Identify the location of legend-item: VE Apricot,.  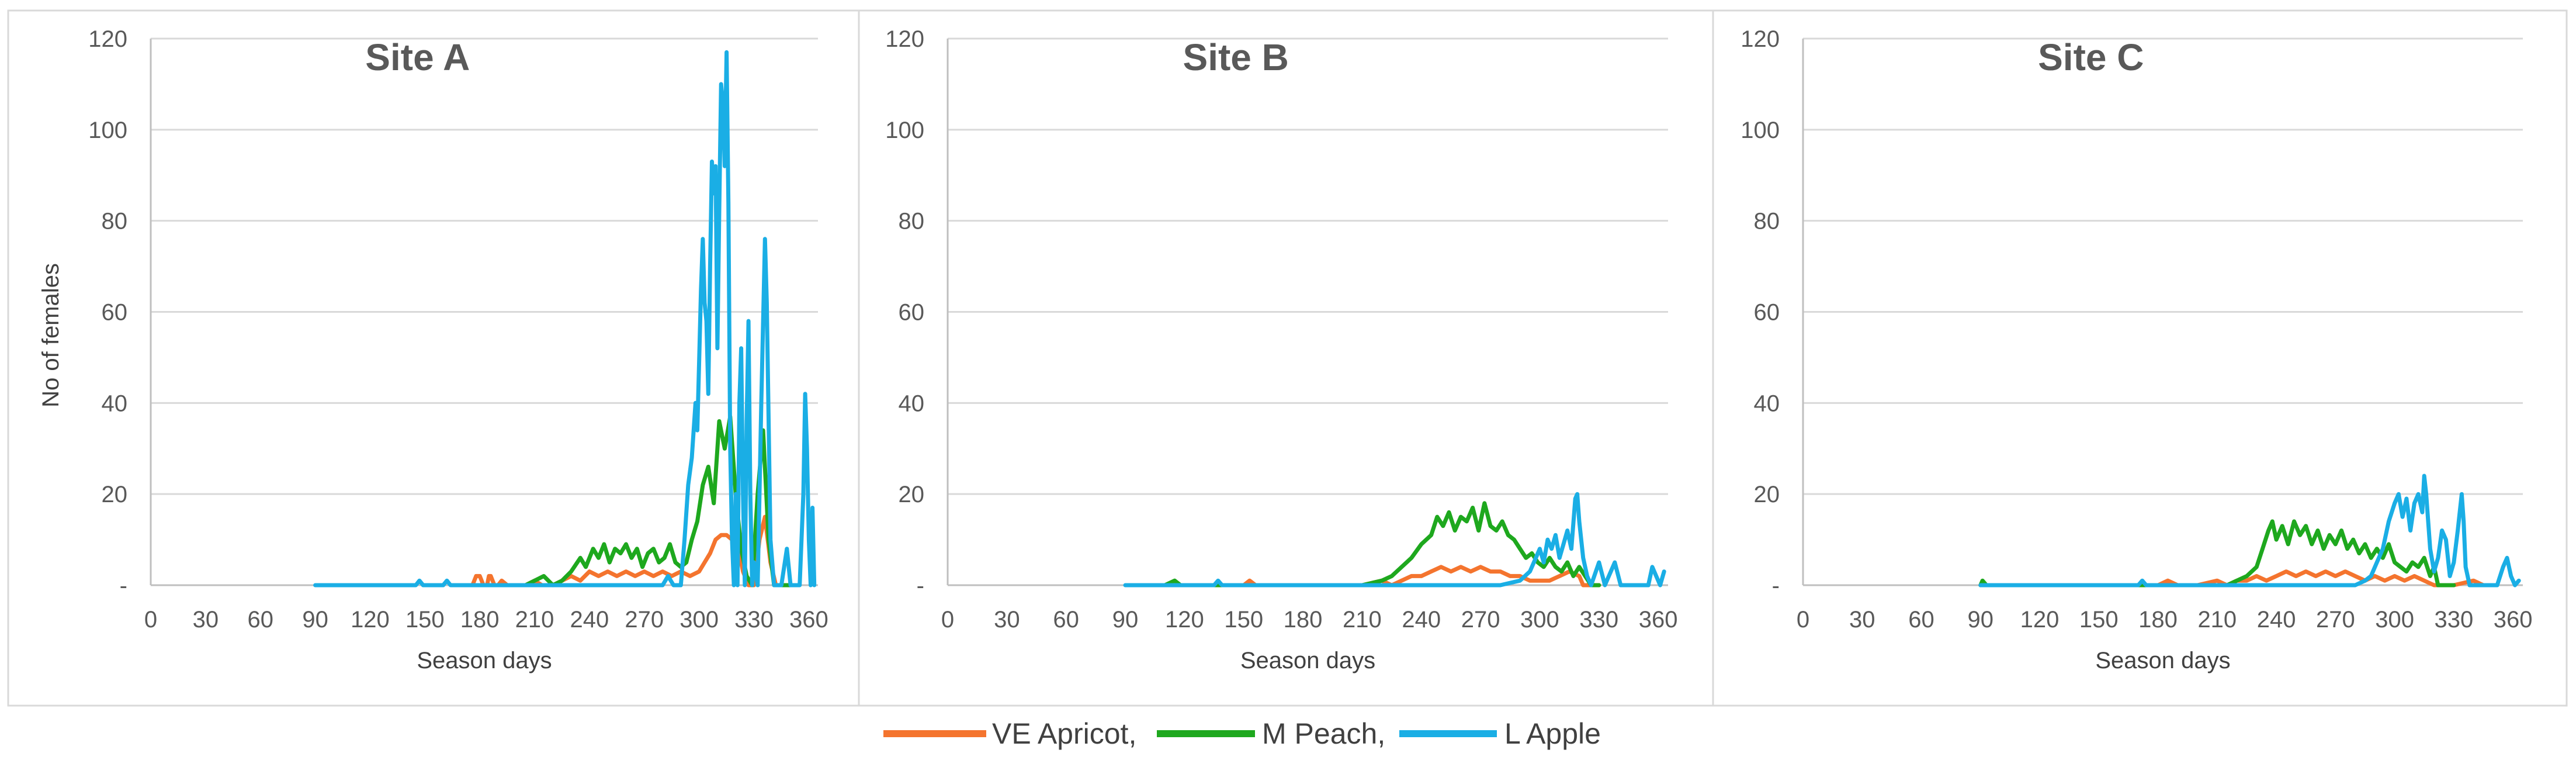
(1009, 733).